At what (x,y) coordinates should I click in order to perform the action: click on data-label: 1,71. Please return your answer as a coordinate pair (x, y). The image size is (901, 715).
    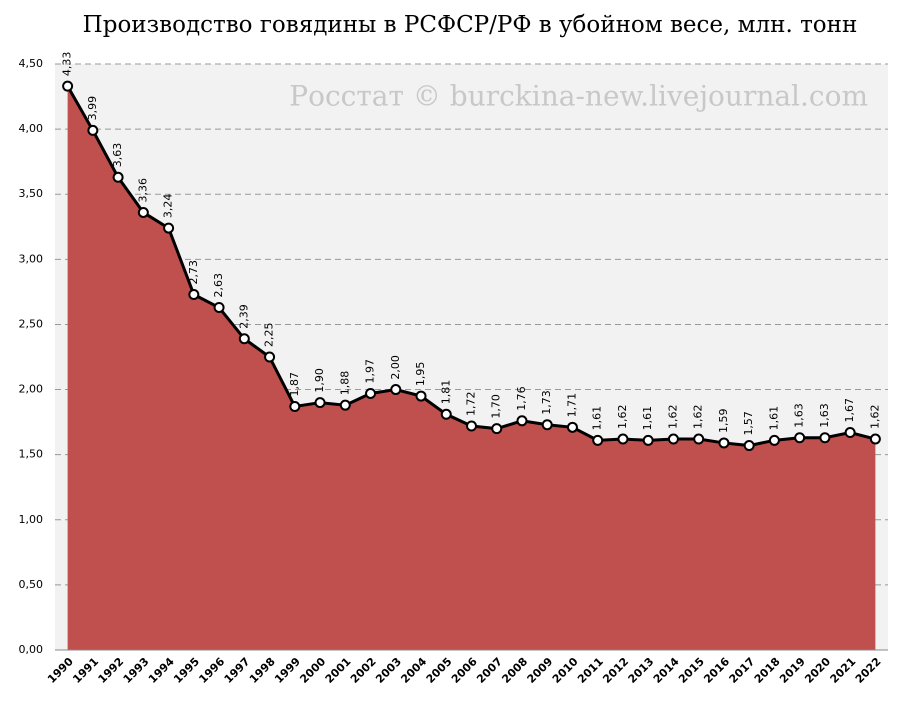
    Looking at the image, I should click on (571, 405).